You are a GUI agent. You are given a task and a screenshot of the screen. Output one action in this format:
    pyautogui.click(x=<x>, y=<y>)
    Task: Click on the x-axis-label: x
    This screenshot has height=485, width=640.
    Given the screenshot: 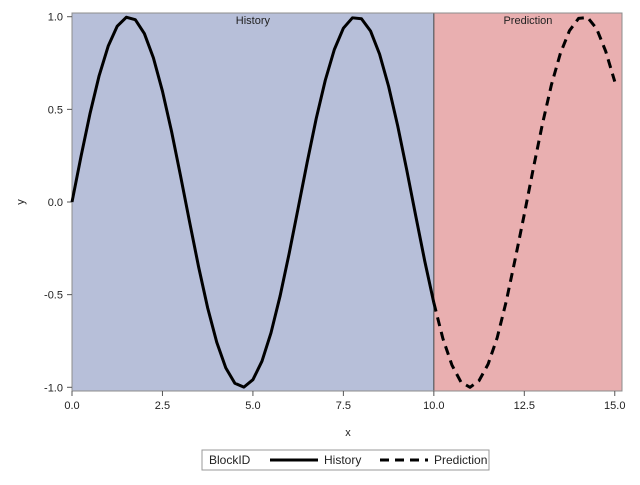 What is the action you would take?
    pyautogui.click(x=348, y=433)
    